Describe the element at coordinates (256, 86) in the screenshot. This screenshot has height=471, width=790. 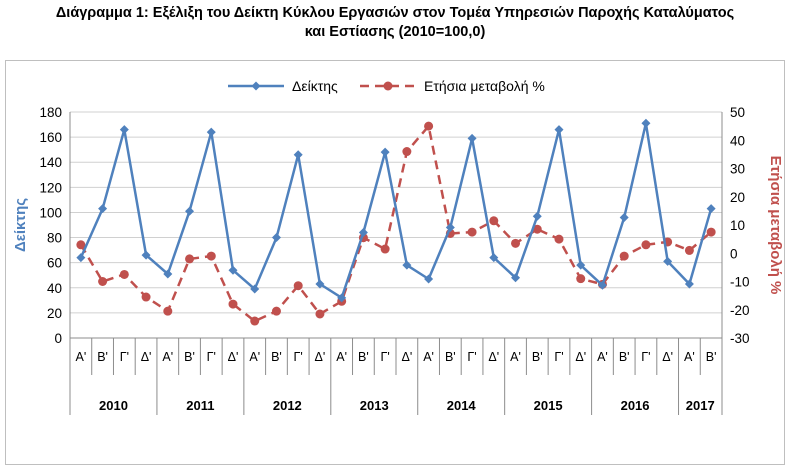
I see `legend-marker-index` at that location.